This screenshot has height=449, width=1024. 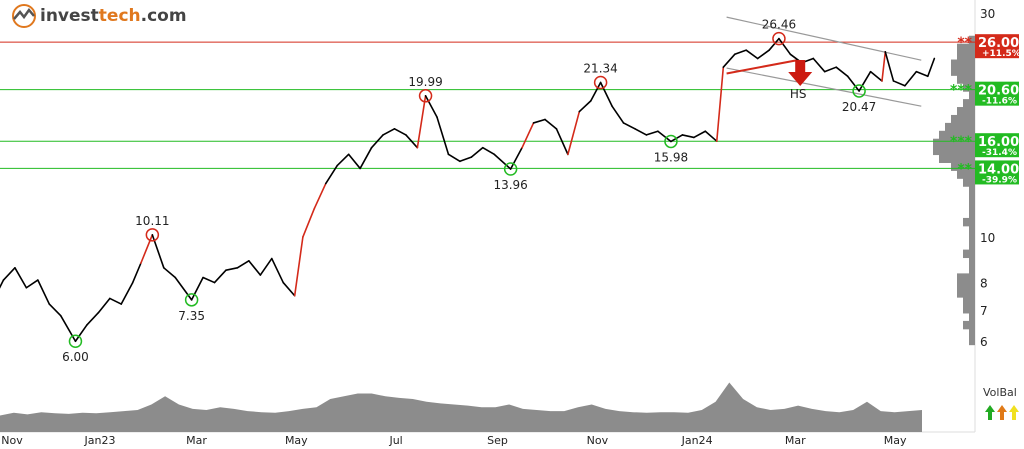 I want to click on level-value: 26.00, so click(x=998, y=43).